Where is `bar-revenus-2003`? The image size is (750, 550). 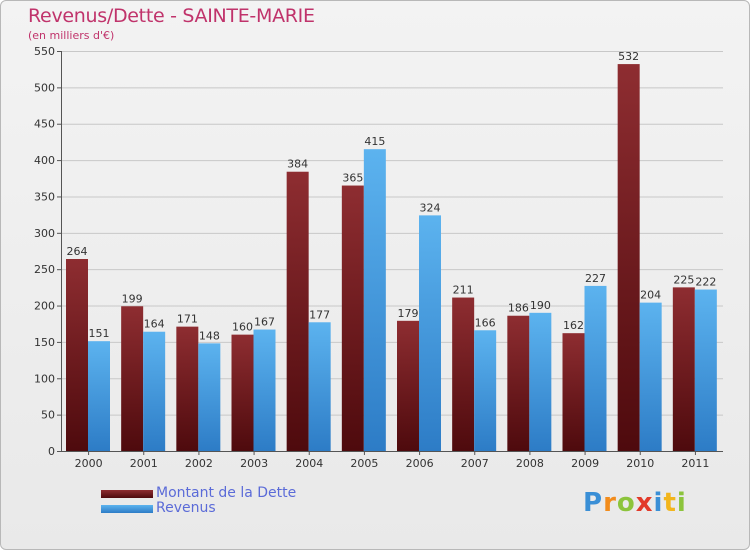
bar-revenus-2003 is located at coordinates (264, 390).